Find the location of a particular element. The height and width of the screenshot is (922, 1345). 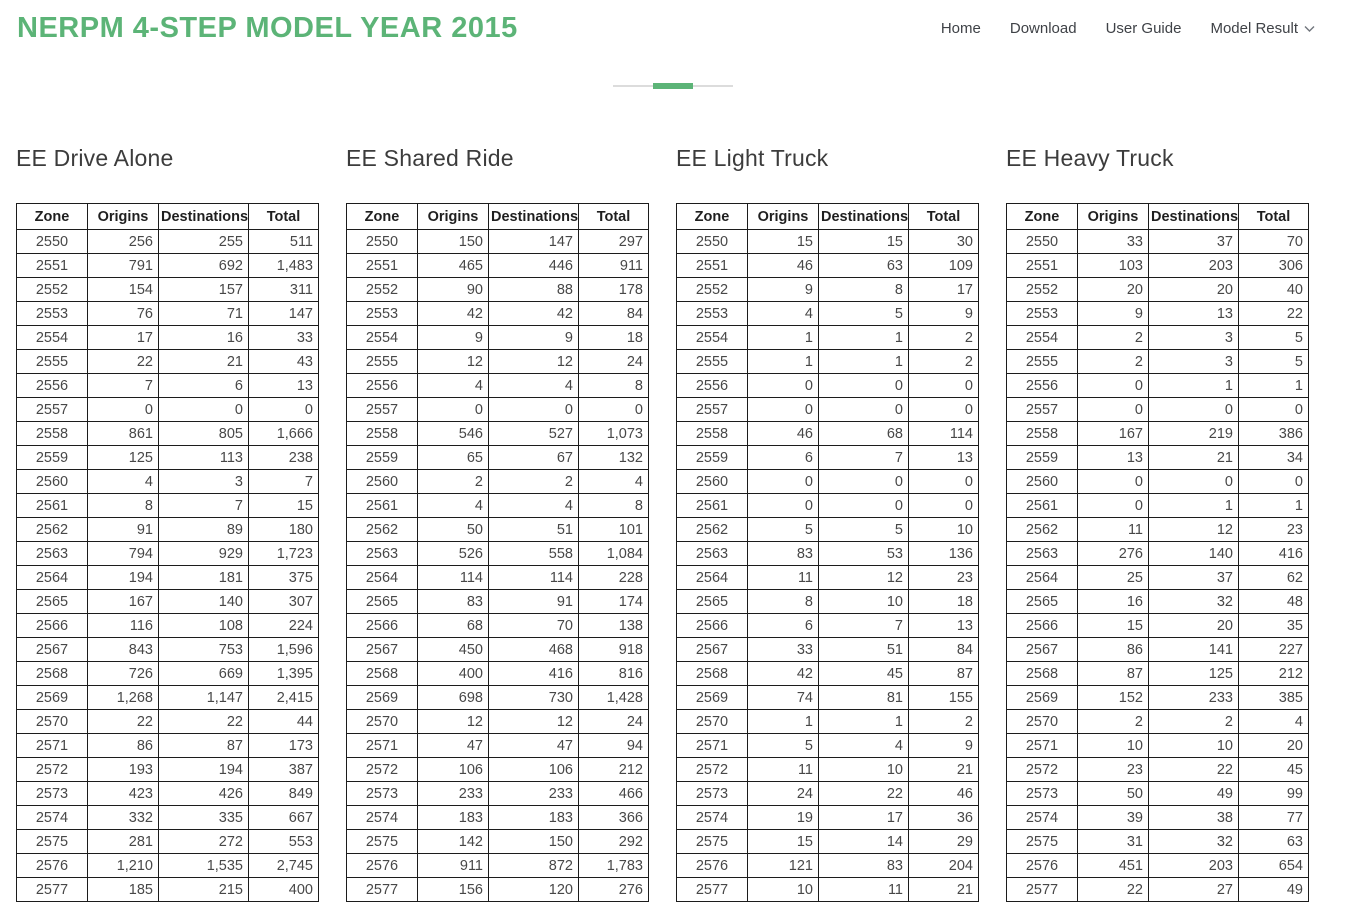

table-row: 2567 33 51 84 is located at coordinates (827, 649).